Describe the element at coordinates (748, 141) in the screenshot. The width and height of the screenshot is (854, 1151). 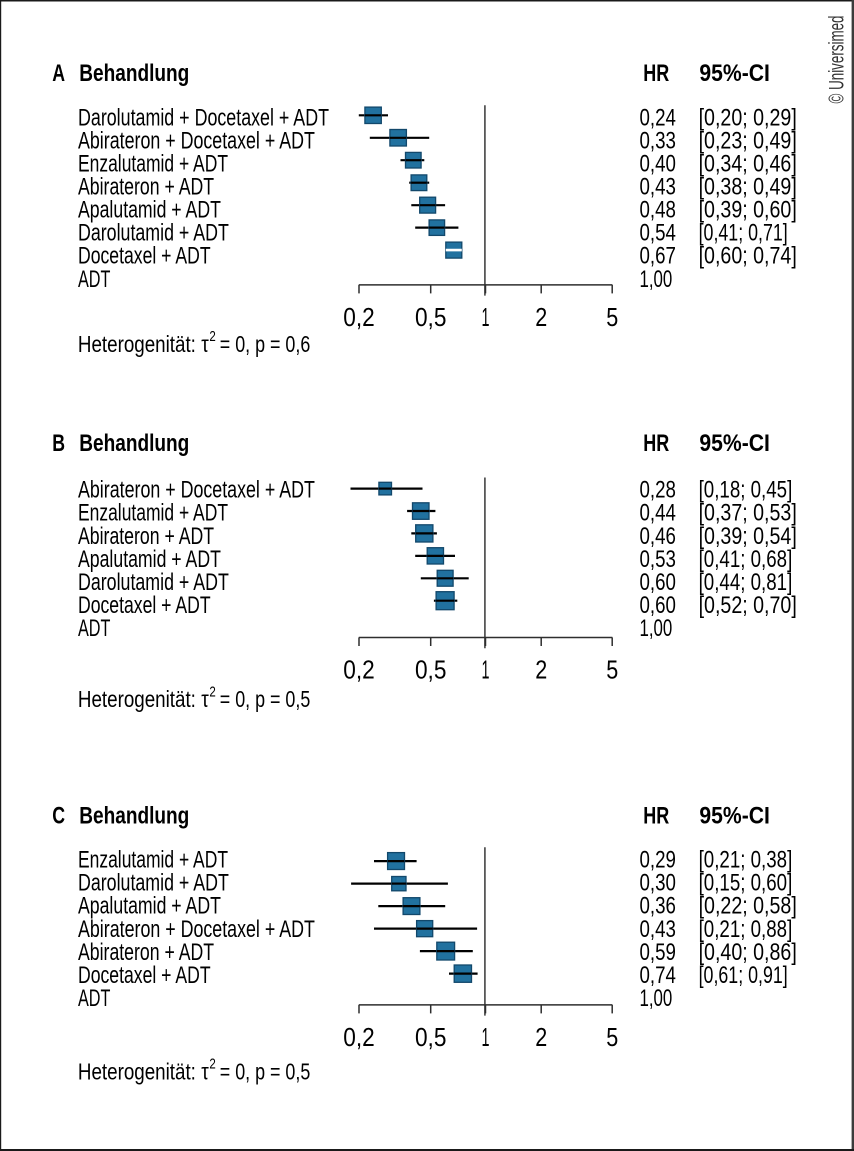
I see `svg-text: [0,23; 0,49]` at that location.